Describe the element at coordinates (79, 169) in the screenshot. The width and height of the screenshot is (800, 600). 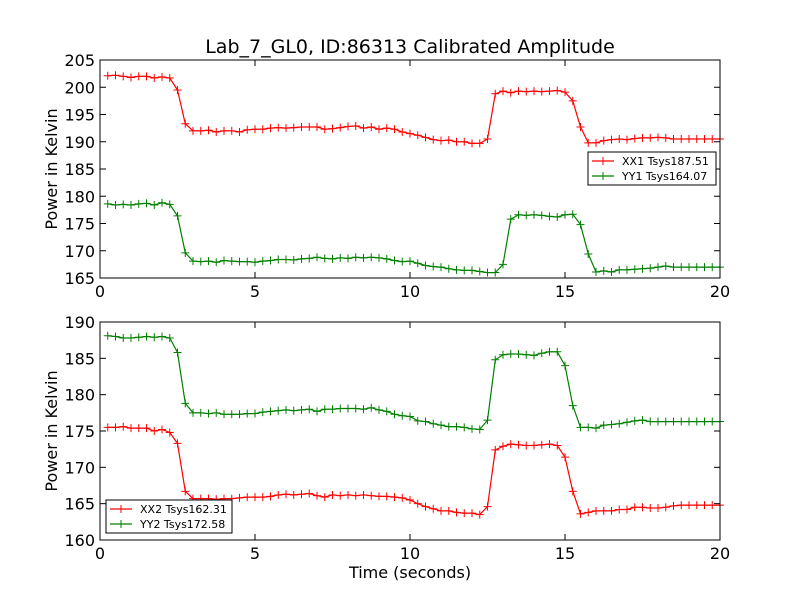
I see `y-tick-label: 185` at that location.